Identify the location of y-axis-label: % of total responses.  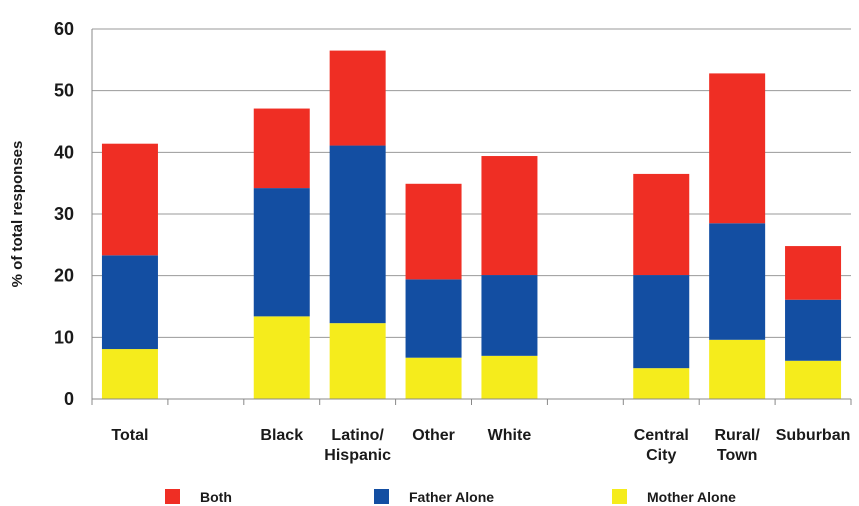
(17, 214).